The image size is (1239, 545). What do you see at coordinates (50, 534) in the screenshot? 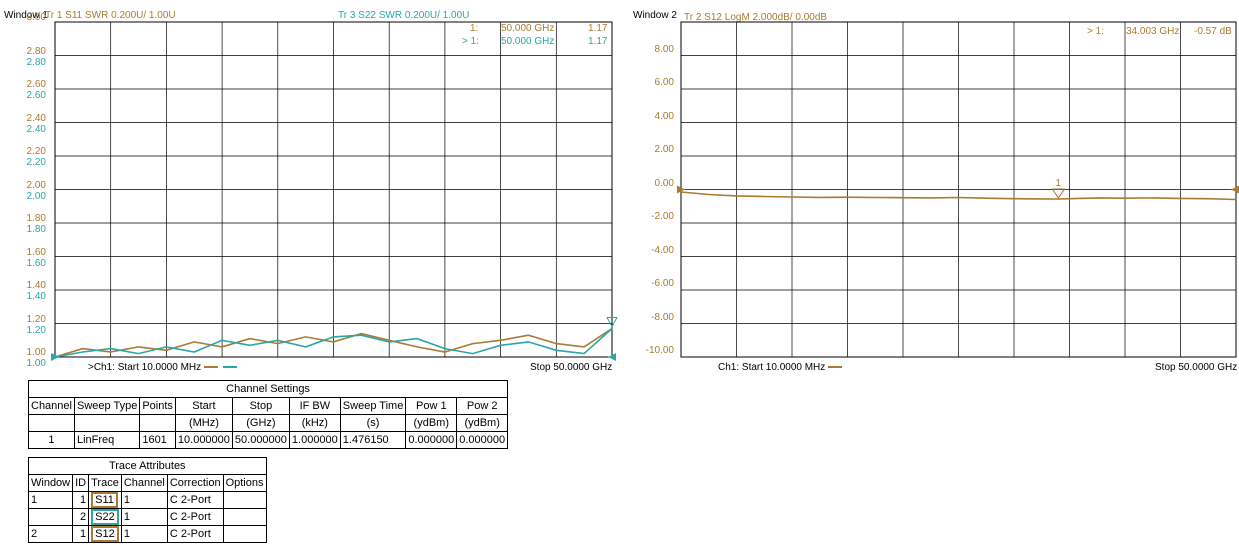
I see `ta-r2-window: 2` at bounding box center [50, 534].